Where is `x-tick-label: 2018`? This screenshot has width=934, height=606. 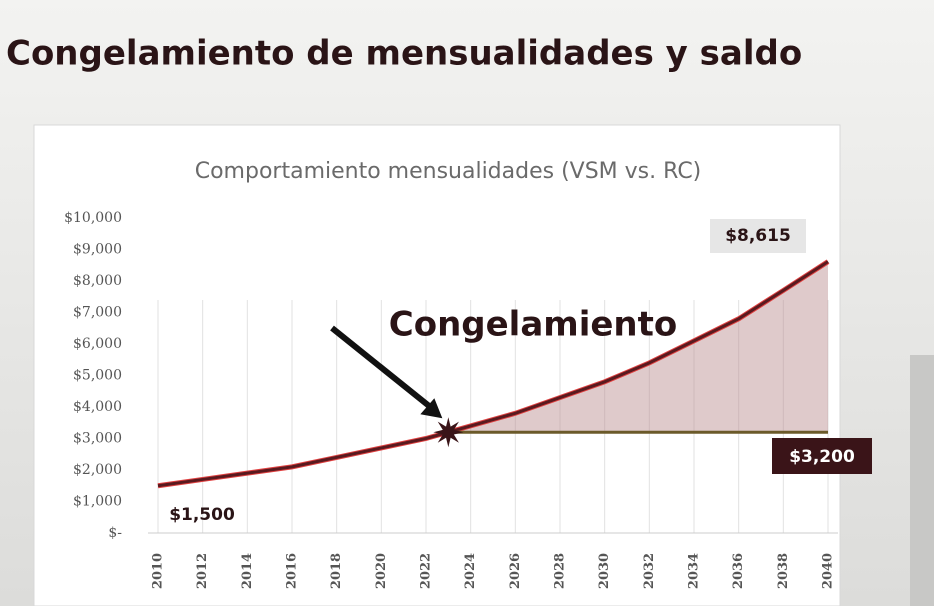 x-tick-label: 2018 is located at coordinates (336, 571).